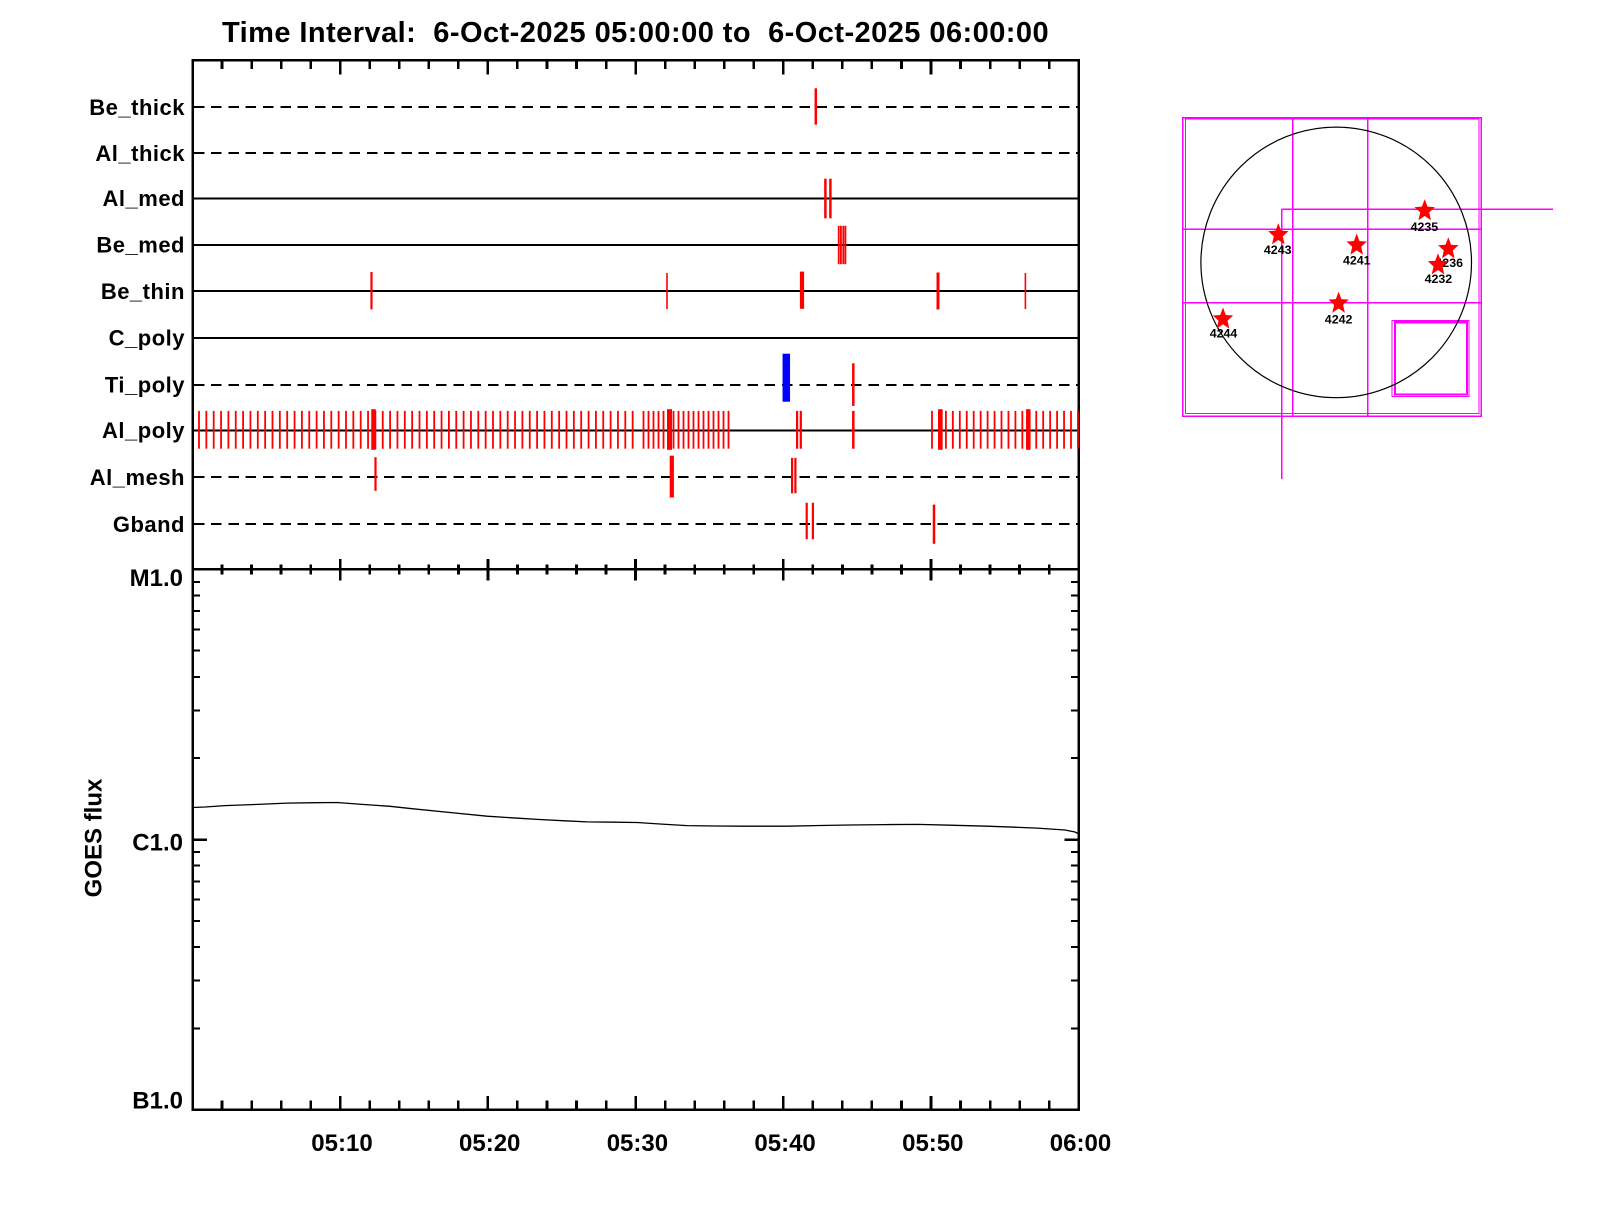  I want to click on svg-text: Al_med, so click(144, 198).